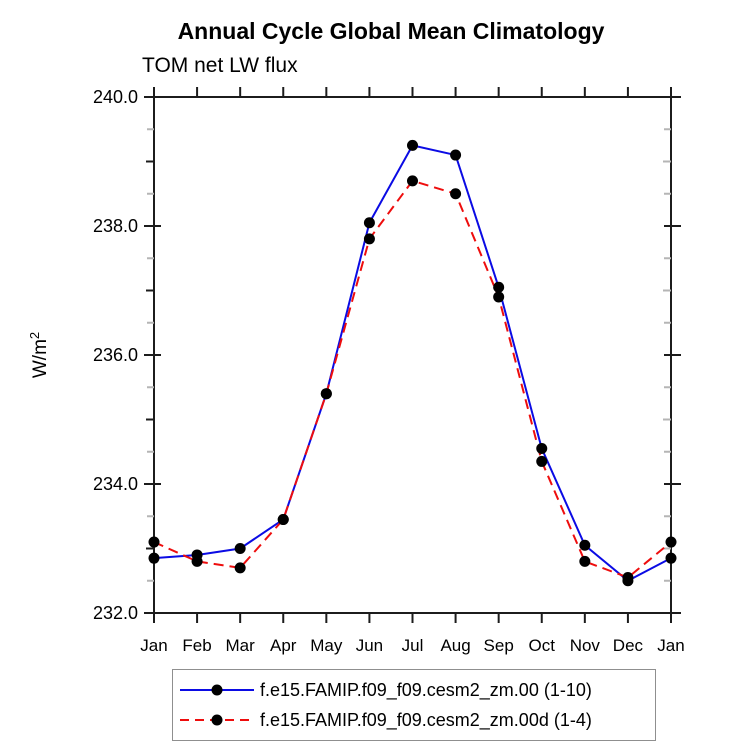 This screenshot has height=748, width=733. What do you see at coordinates (326, 645) in the screenshot?
I see `x-axis-month-label: May` at bounding box center [326, 645].